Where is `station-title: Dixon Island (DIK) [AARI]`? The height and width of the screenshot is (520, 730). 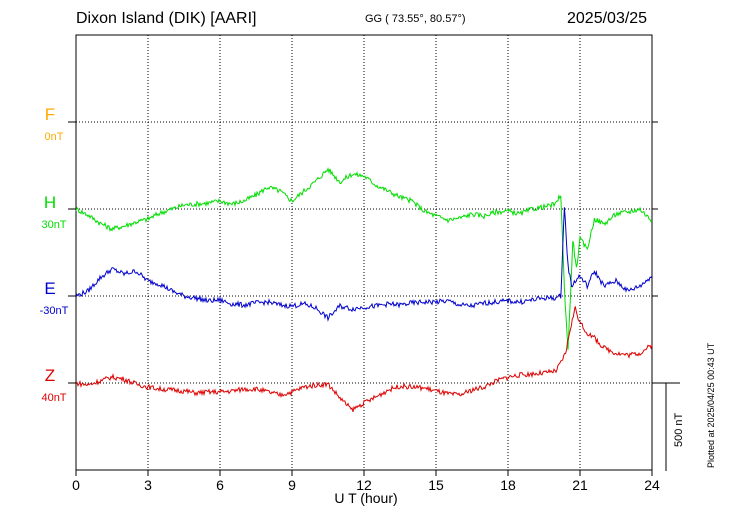 station-title: Dixon Island (DIK) [AARI] is located at coordinates (166, 18).